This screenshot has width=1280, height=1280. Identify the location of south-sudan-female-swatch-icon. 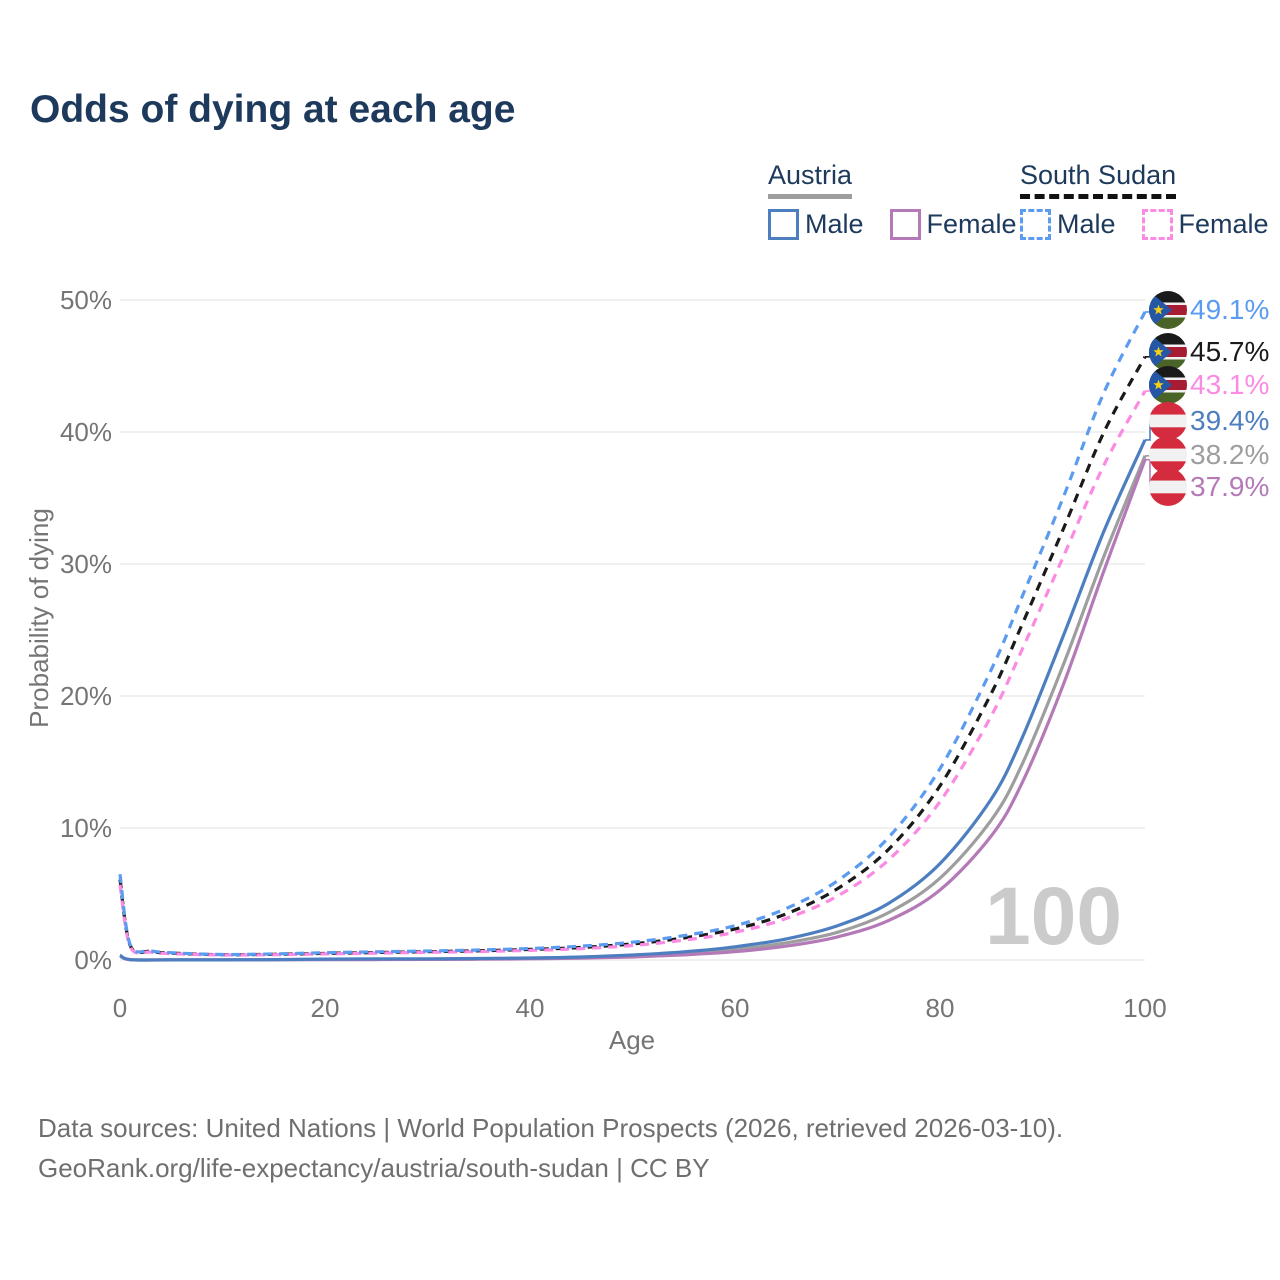
(1157, 224).